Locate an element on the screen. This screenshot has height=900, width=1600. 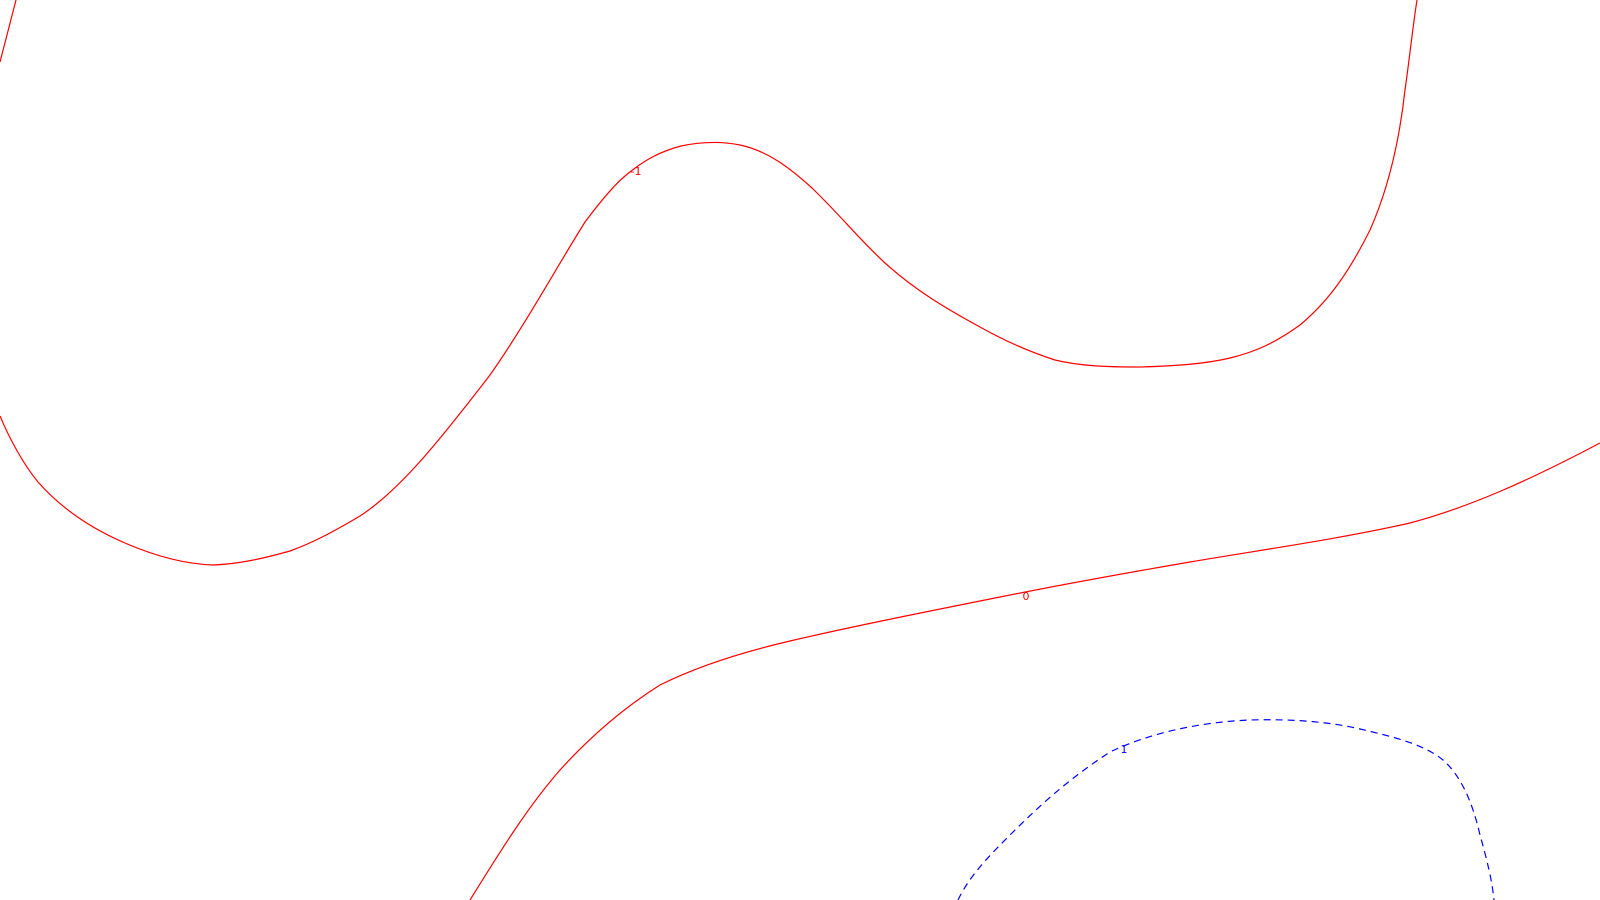
contour-label-1: 1 is located at coordinates (1124, 749).